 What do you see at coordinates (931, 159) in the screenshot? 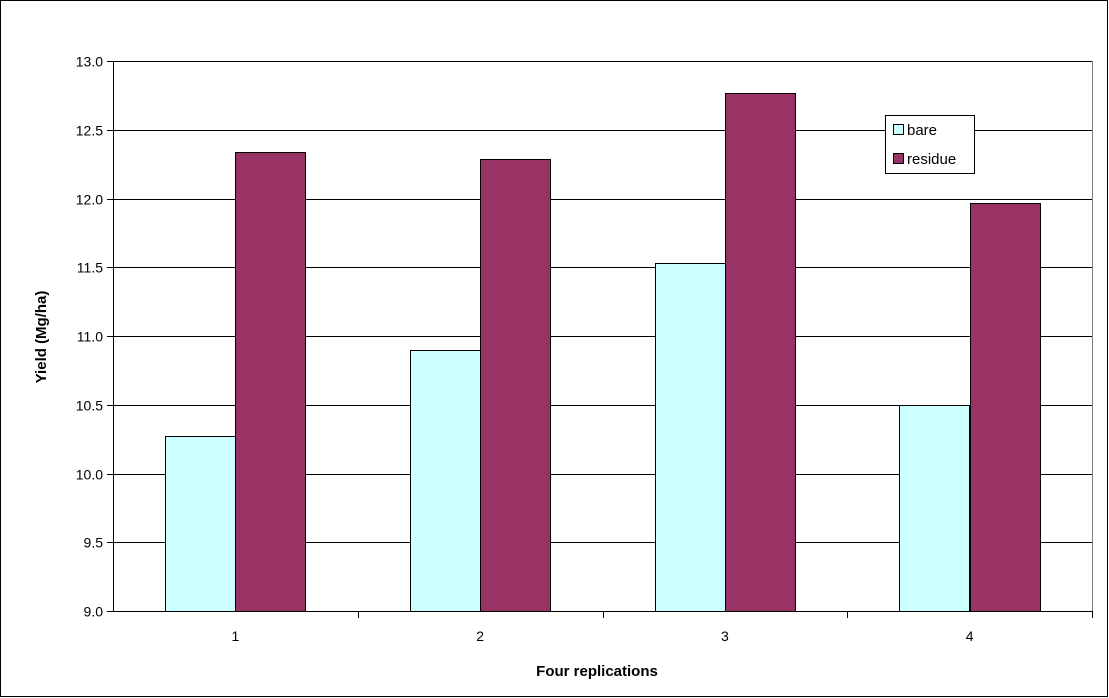
I see `legend-label-residue: residue` at bounding box center [931, 159].